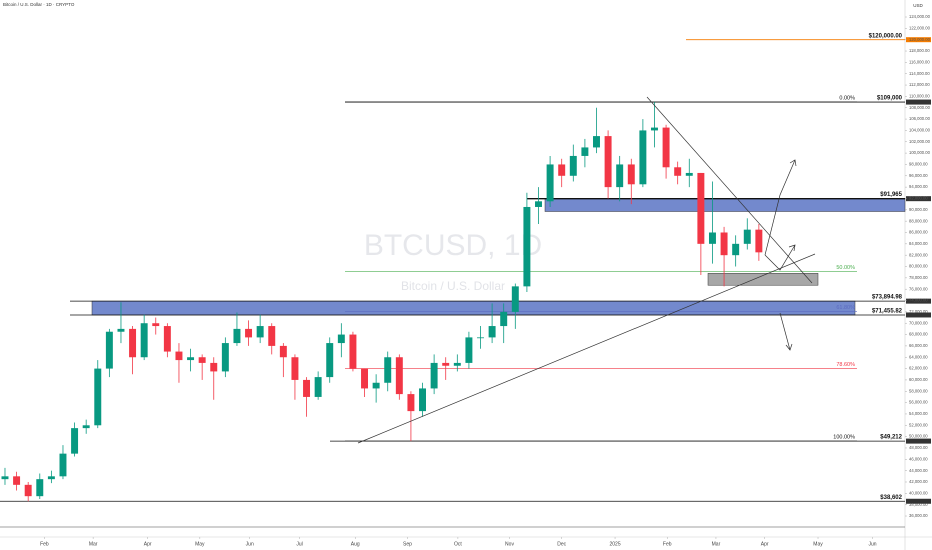 The image size is (932, 550). What do you see at coordinates (920, 130) in the screenshot?
I see `y-tick-label: 104,000.00` at bounding box center [920, 130].